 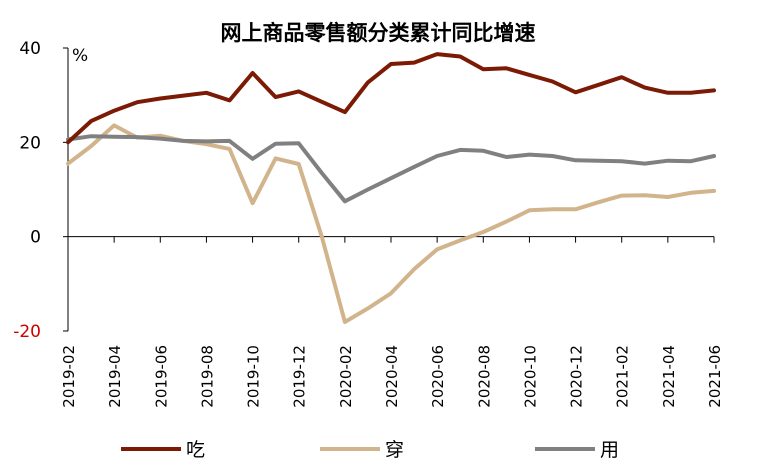 I want to click on x-tick-label: 2020-06, so click(x=438, y=376).